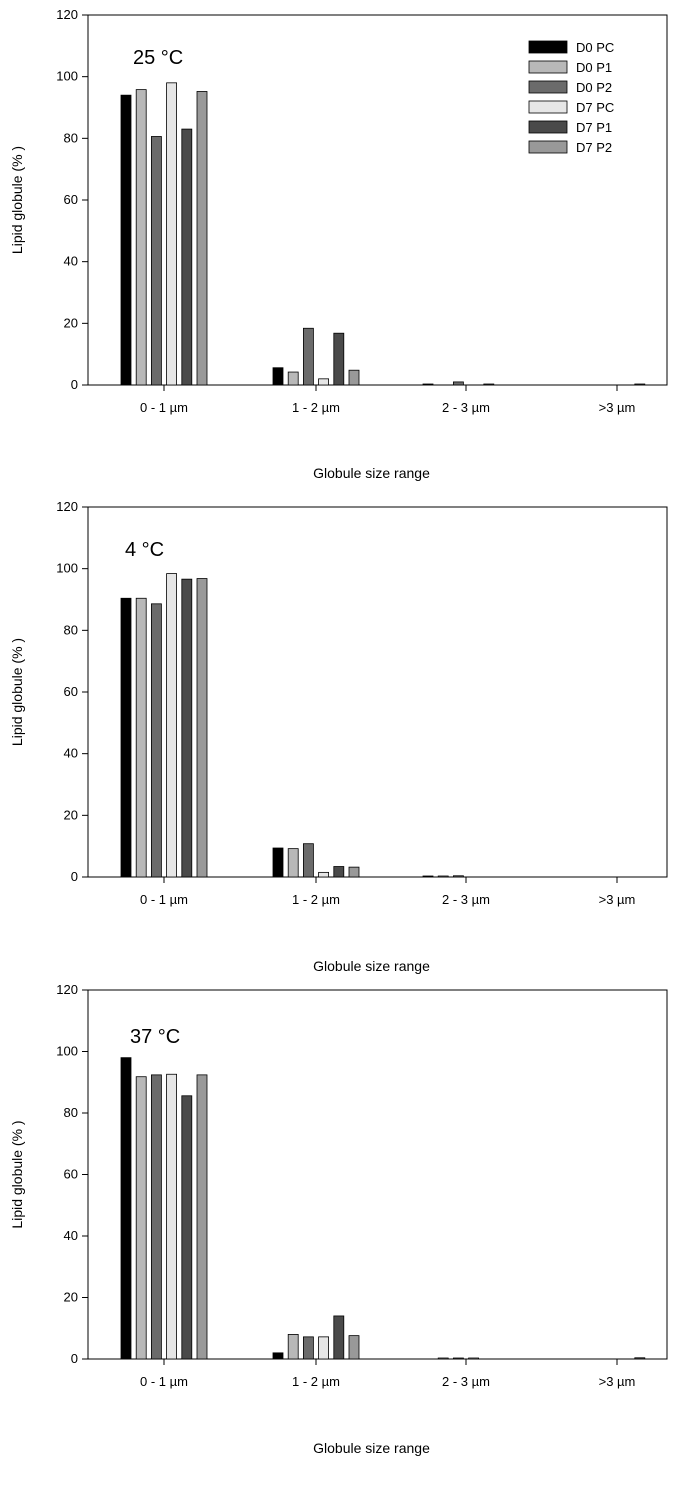 Image resolution: width=673 pixels, height=1485 pixels. What do you see at coordinates (594, 147) in the screenshot?
I see `legend-label: D7 P2` at bounding box center [594, 147].